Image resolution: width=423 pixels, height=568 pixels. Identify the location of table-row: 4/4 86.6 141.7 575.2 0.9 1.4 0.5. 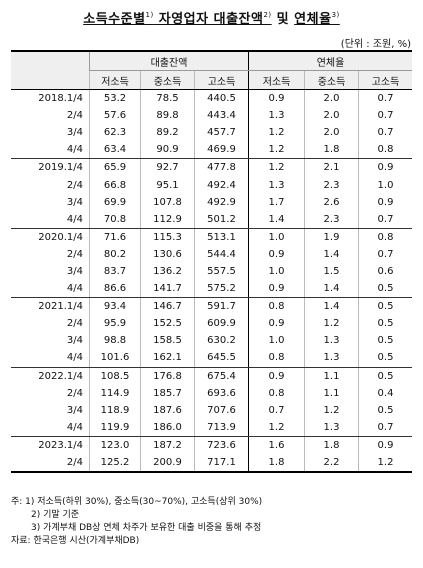
(211, 289).